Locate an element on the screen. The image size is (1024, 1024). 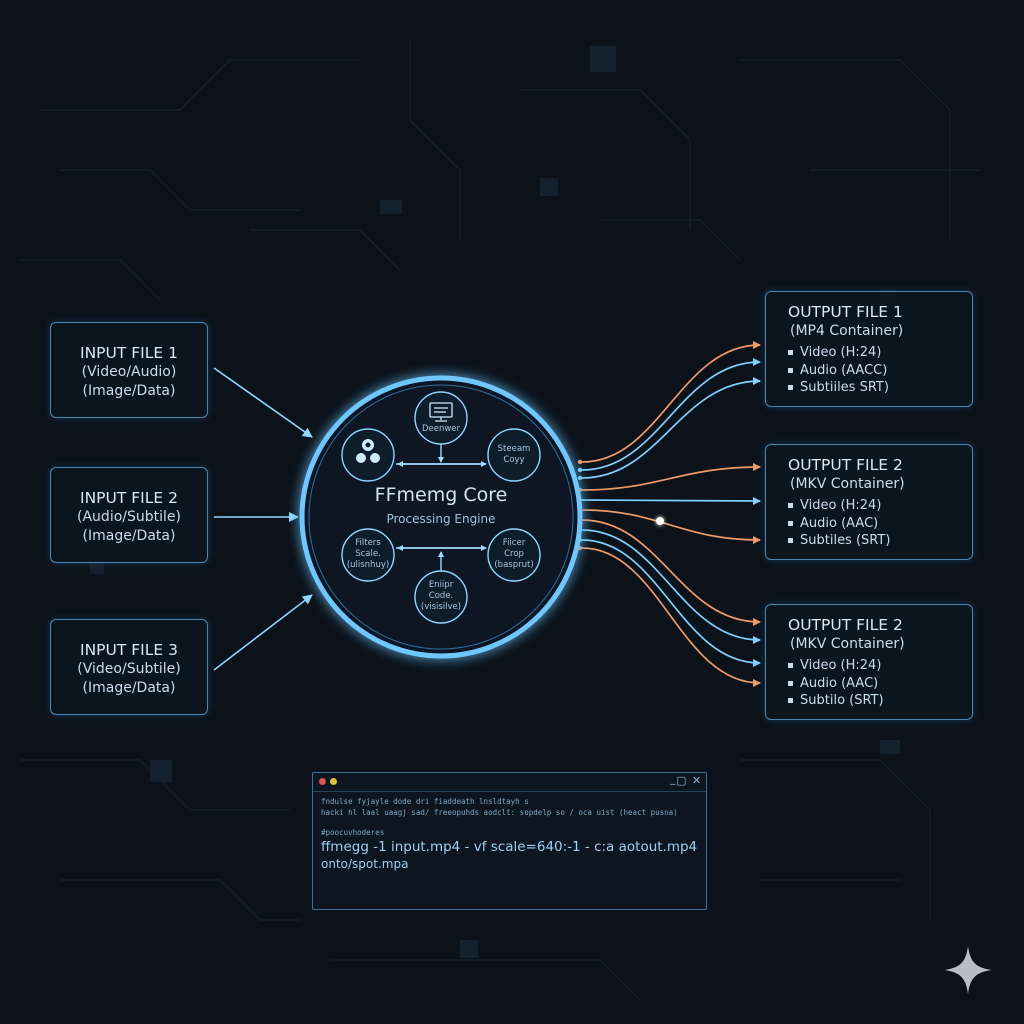
input-file-1-title: INPUT FILE 1 is located at coordinates (129, 353).